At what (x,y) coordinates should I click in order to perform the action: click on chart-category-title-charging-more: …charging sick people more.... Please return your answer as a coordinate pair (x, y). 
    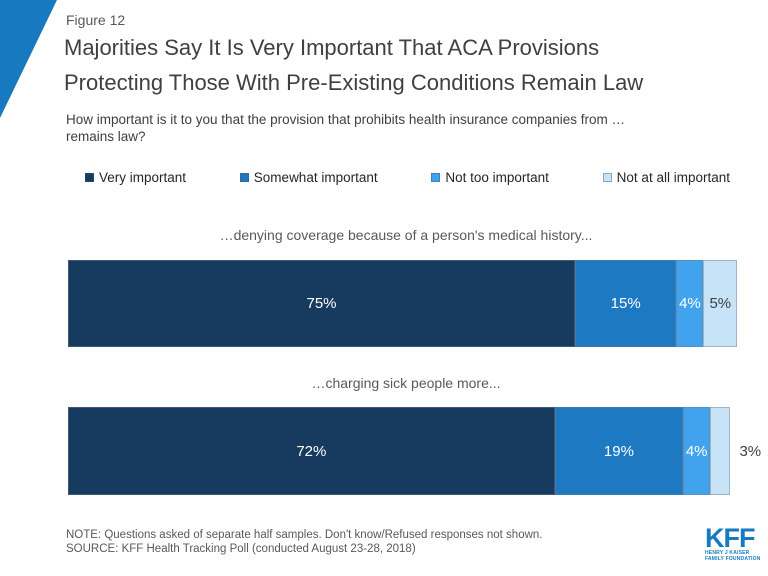
    Looking at the image, I should click on (406, 383).